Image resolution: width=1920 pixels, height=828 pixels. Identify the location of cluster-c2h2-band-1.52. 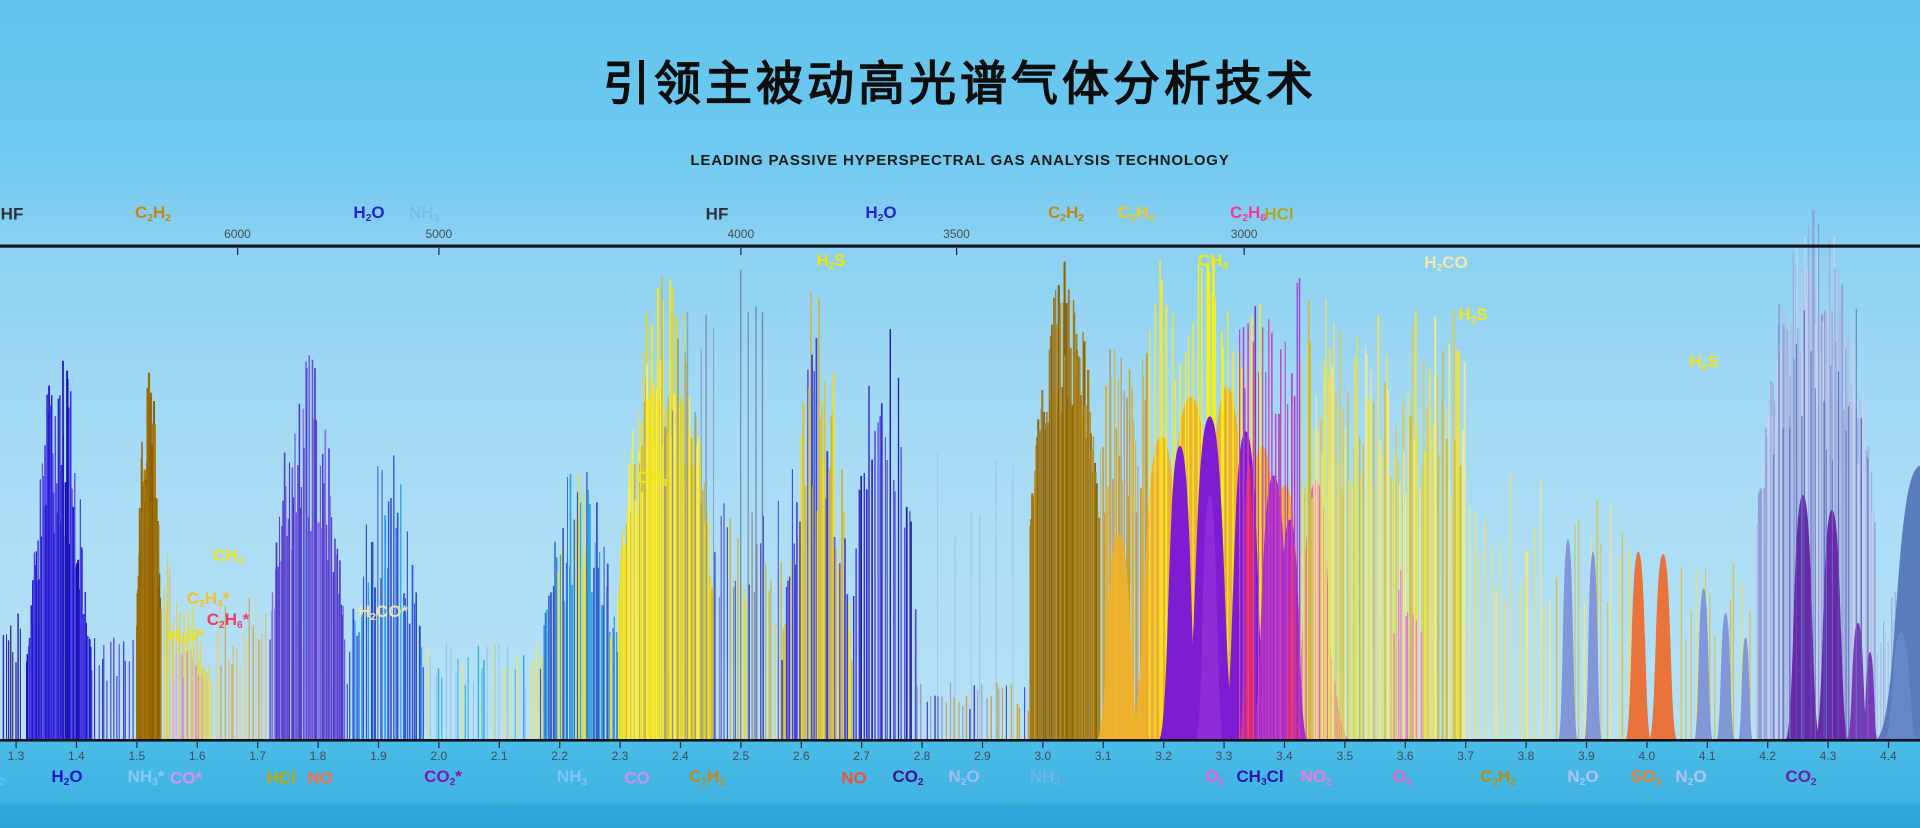
(149, 556).